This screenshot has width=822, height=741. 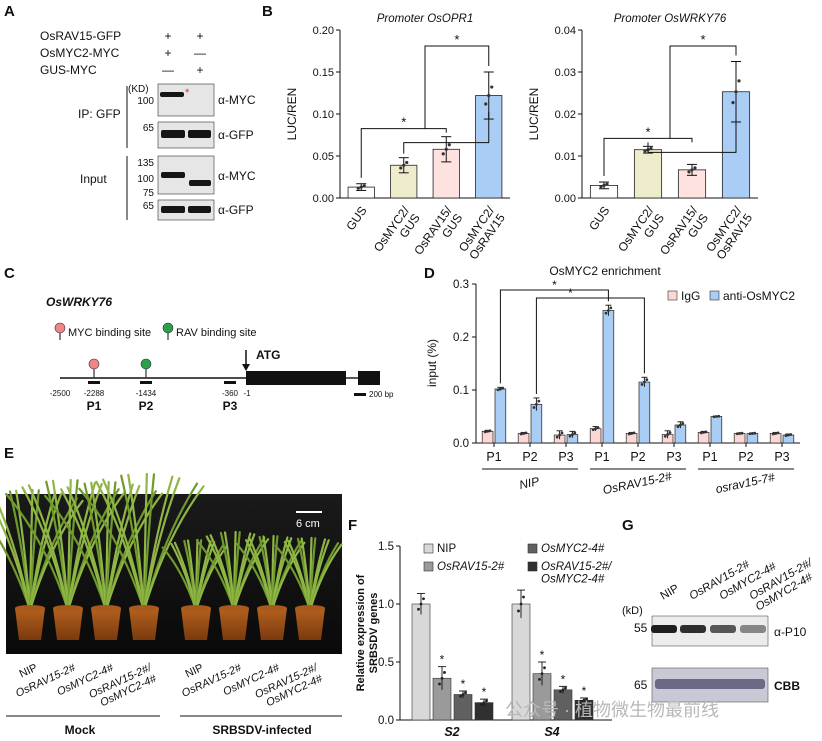 I want to click on x-tick-label: OsMYC2/OsRAV15, so click(x=729, y=232).